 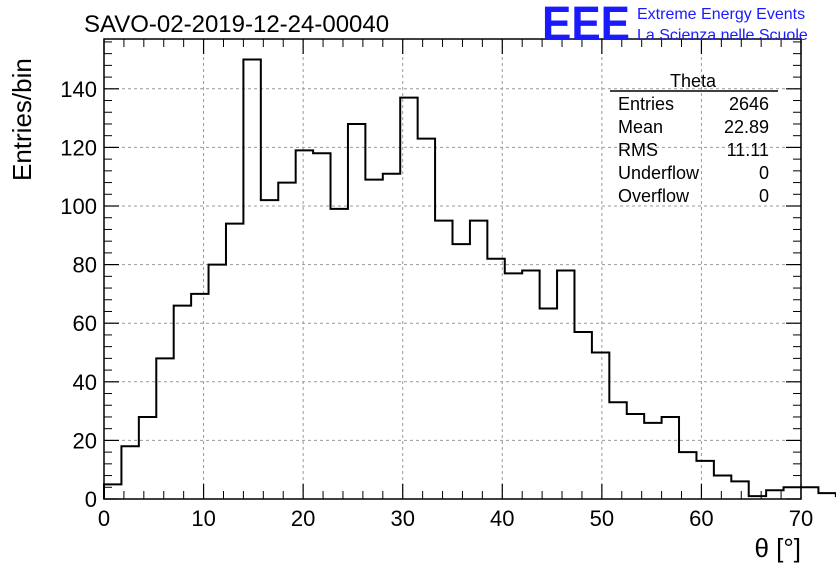 I want to click on y-tick-label: 140, so click(x=78, y=89).